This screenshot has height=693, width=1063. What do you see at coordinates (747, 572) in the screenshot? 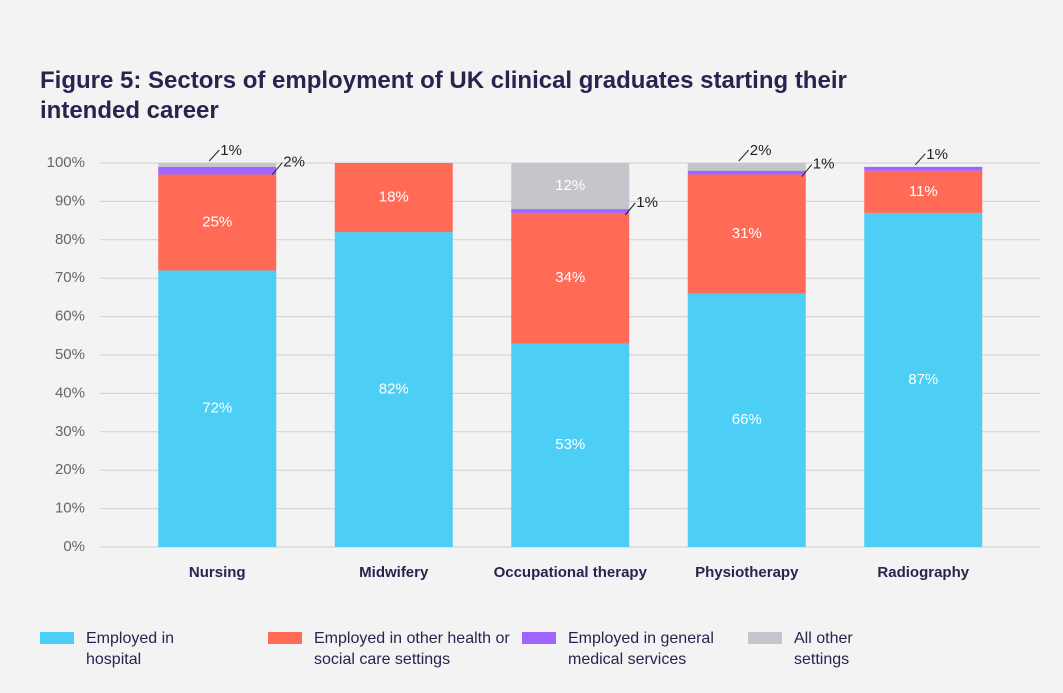
I see `x-tick-label: Physiotherapy` at bounding box center [747, 572].